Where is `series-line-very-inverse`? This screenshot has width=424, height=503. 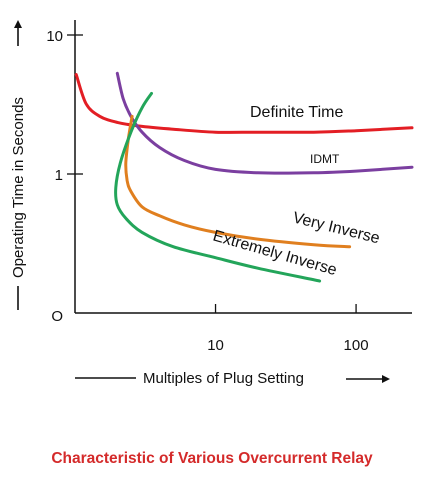 series-line-very-inverse is located at coordinates (238, 181).